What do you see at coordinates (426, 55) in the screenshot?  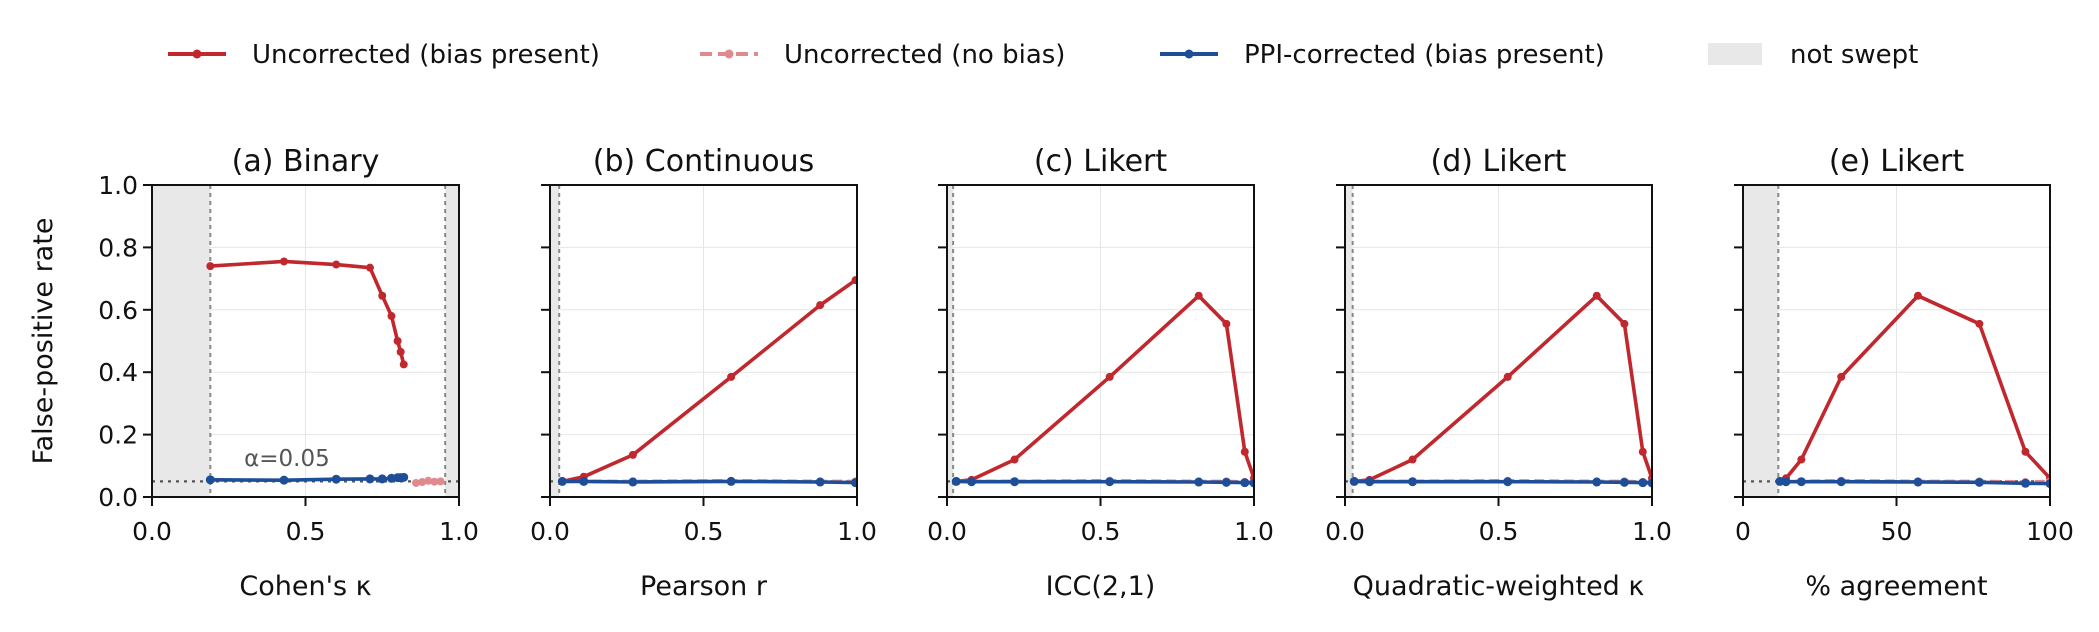 I see `legend-label: Uncorrected (bias present)` at bounding box center [426, 55].